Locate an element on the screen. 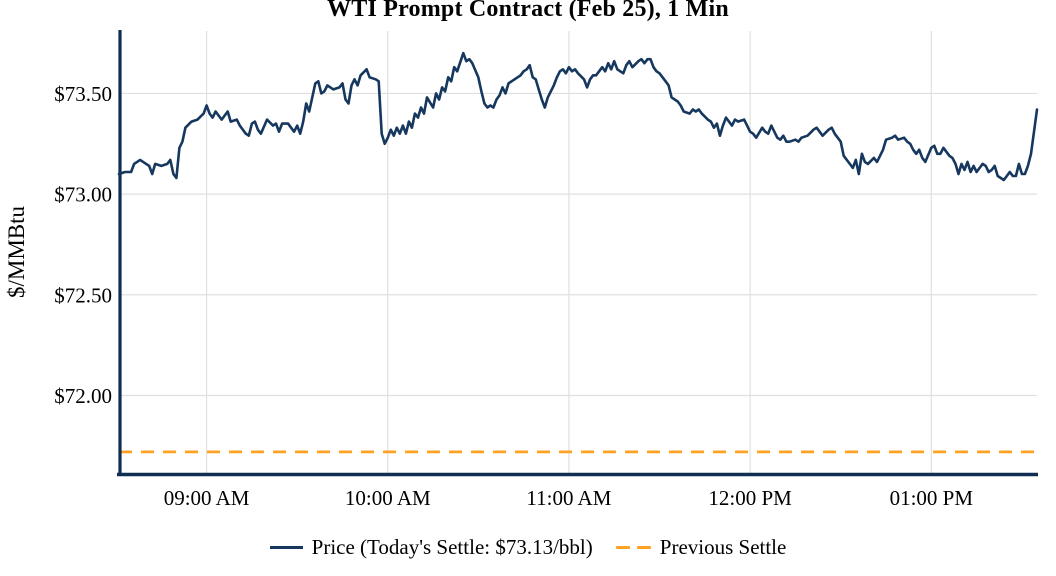 The height and width of the screenshot is (576, 1056). x-tick-label: 09:00 AM is located at coordinates (207, 498).